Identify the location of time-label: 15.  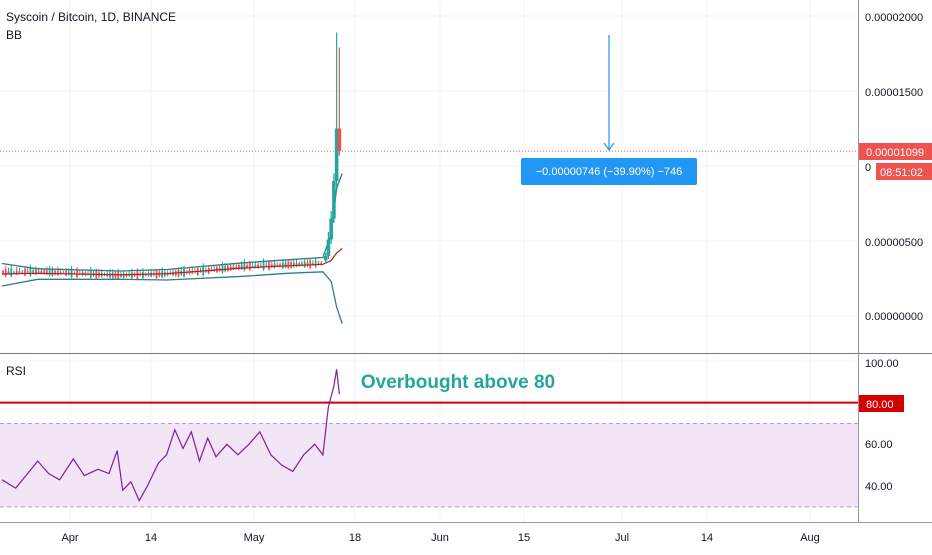
(524, 538).